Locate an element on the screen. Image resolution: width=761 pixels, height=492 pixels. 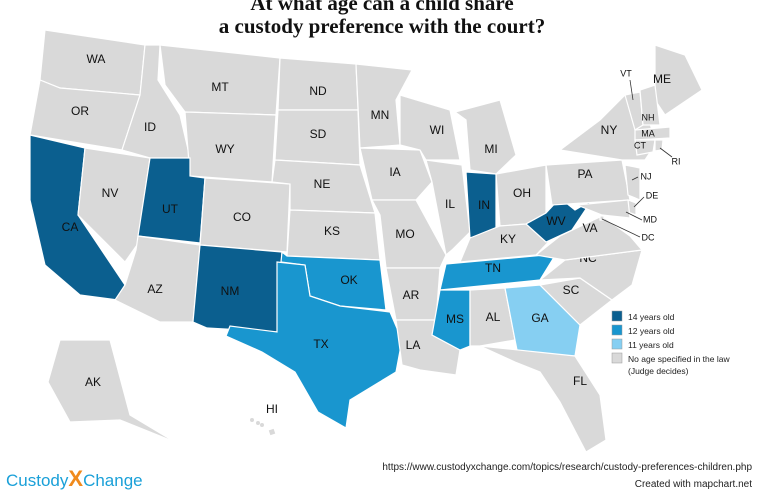
state-label: CA is located at coordinates (70, 227).